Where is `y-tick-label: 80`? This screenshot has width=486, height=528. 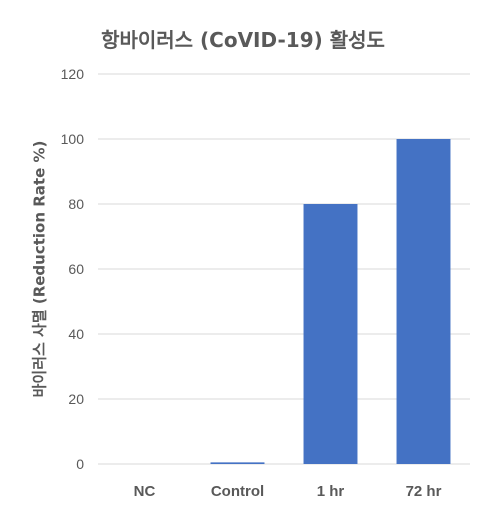
y-tick-label: 80 is located at coordinates (76, 204).